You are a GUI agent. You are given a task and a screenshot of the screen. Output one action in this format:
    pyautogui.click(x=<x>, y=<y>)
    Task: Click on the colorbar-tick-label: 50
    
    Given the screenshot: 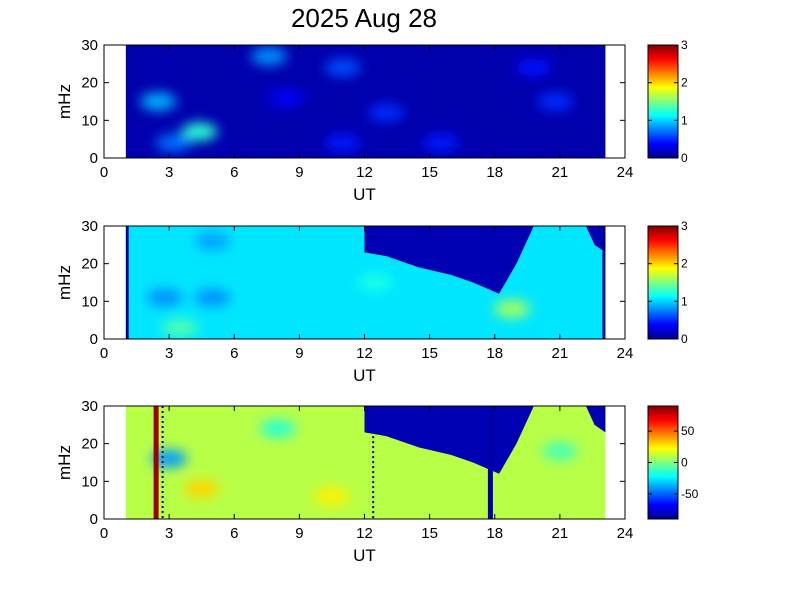 What is the action you would take?
    pyautogui.click(x=688, y=431)
    